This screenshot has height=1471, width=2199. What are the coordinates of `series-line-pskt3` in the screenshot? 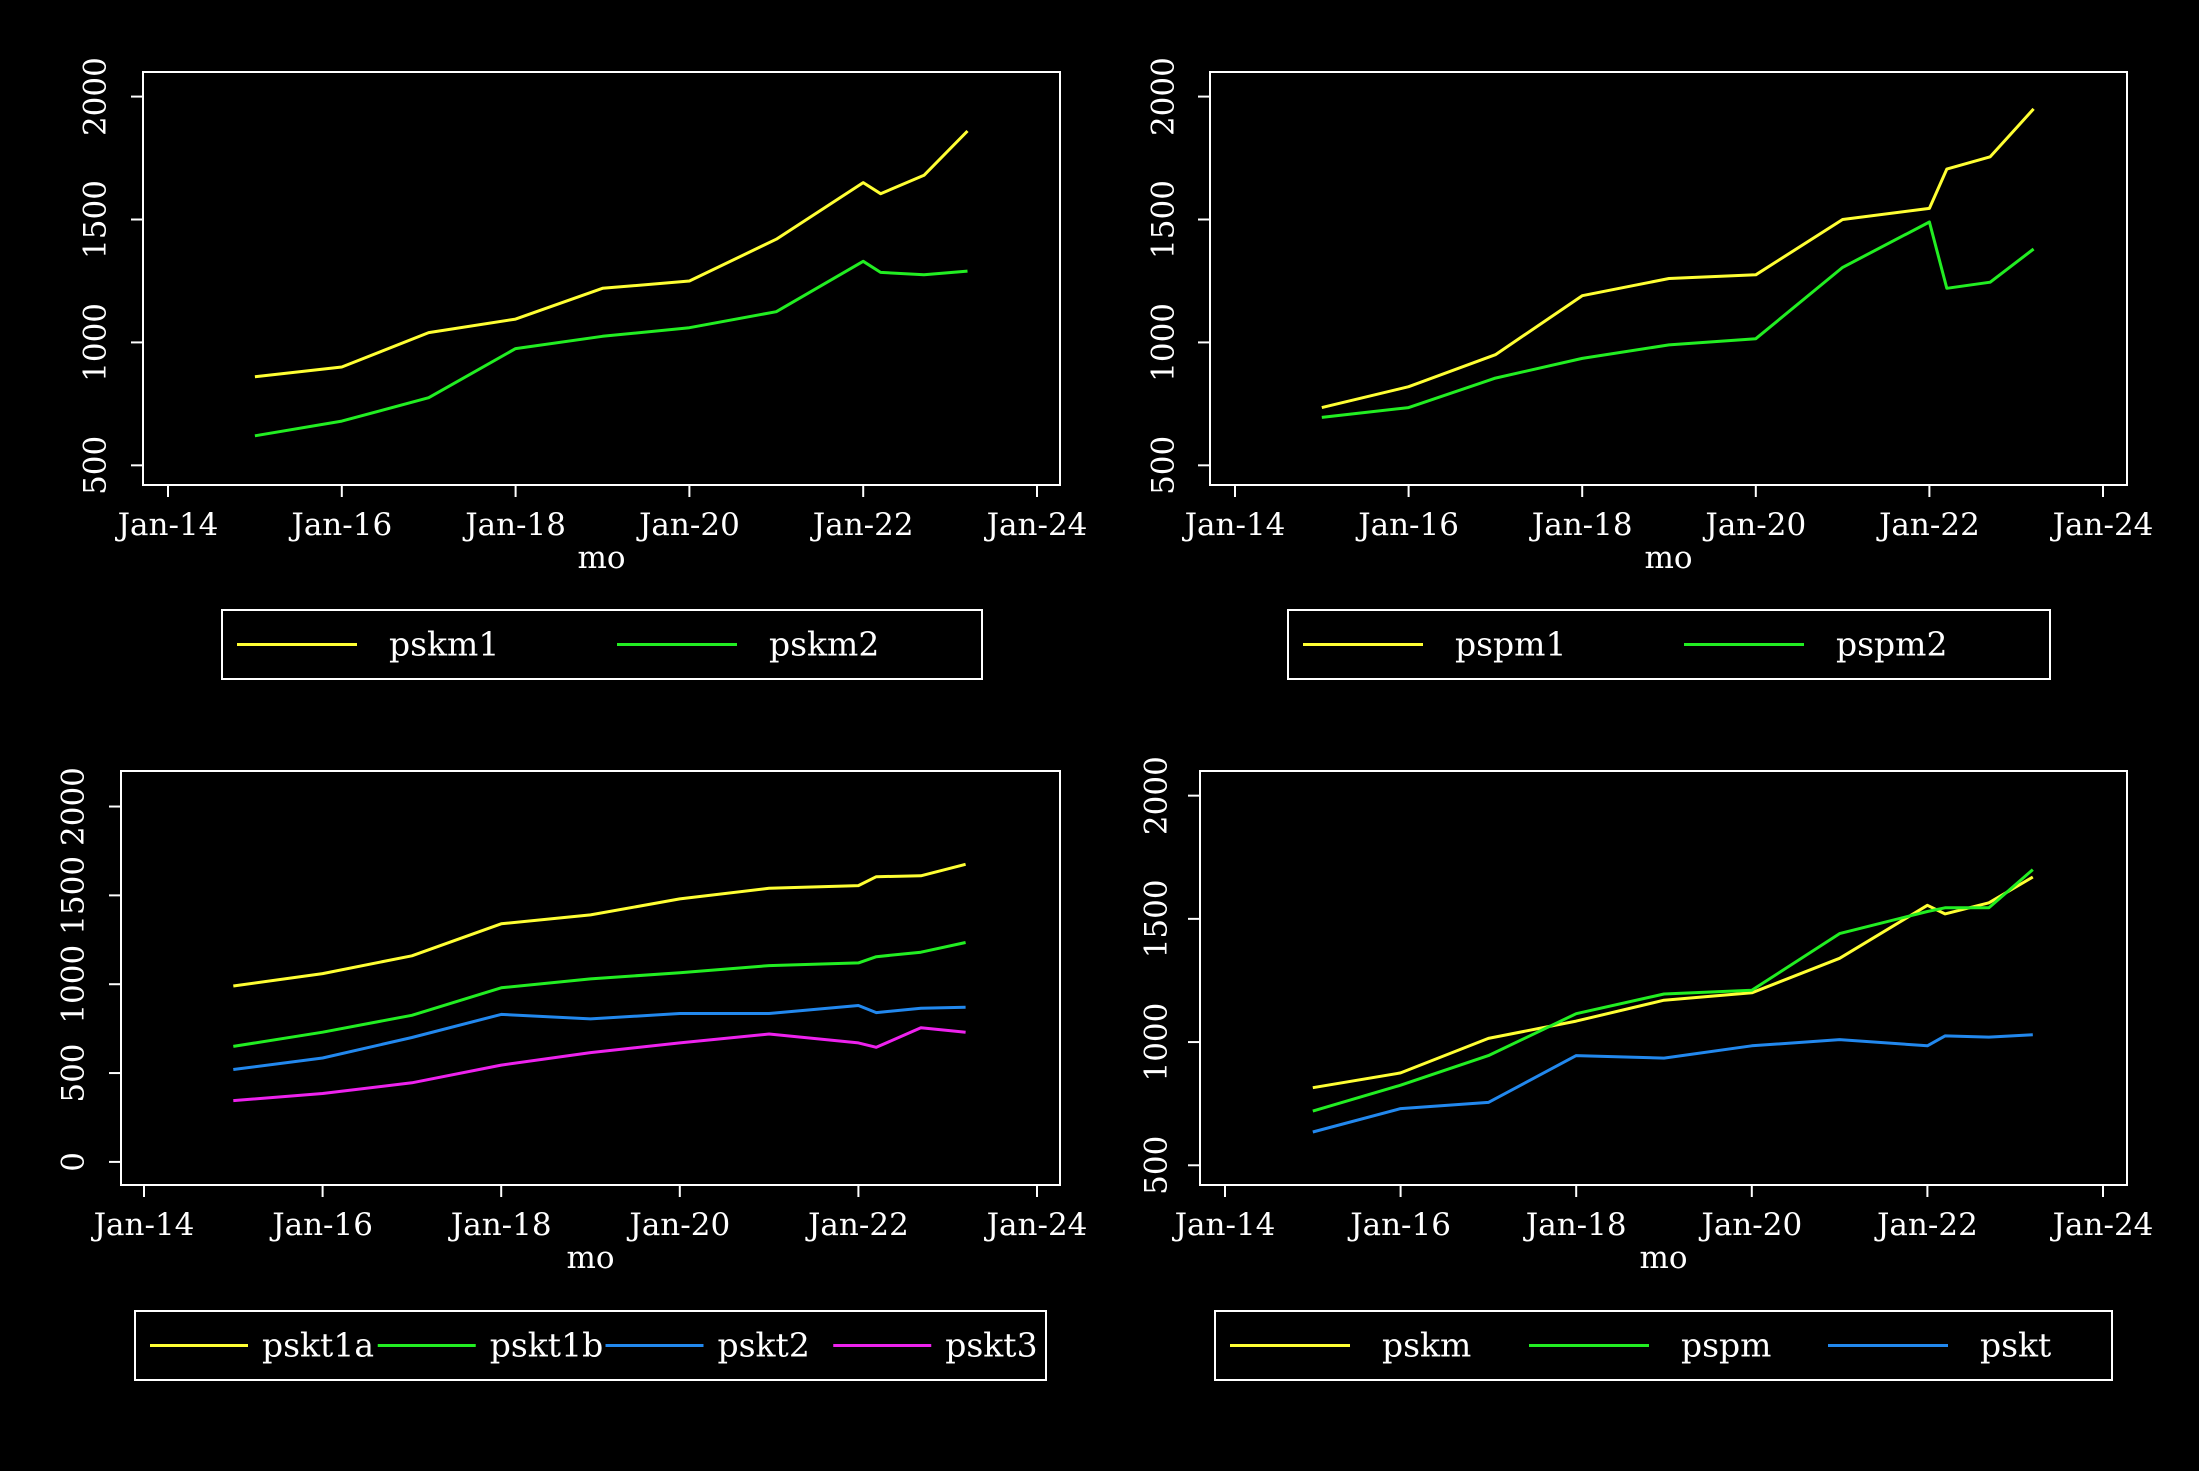 It's located at (599, 1064).